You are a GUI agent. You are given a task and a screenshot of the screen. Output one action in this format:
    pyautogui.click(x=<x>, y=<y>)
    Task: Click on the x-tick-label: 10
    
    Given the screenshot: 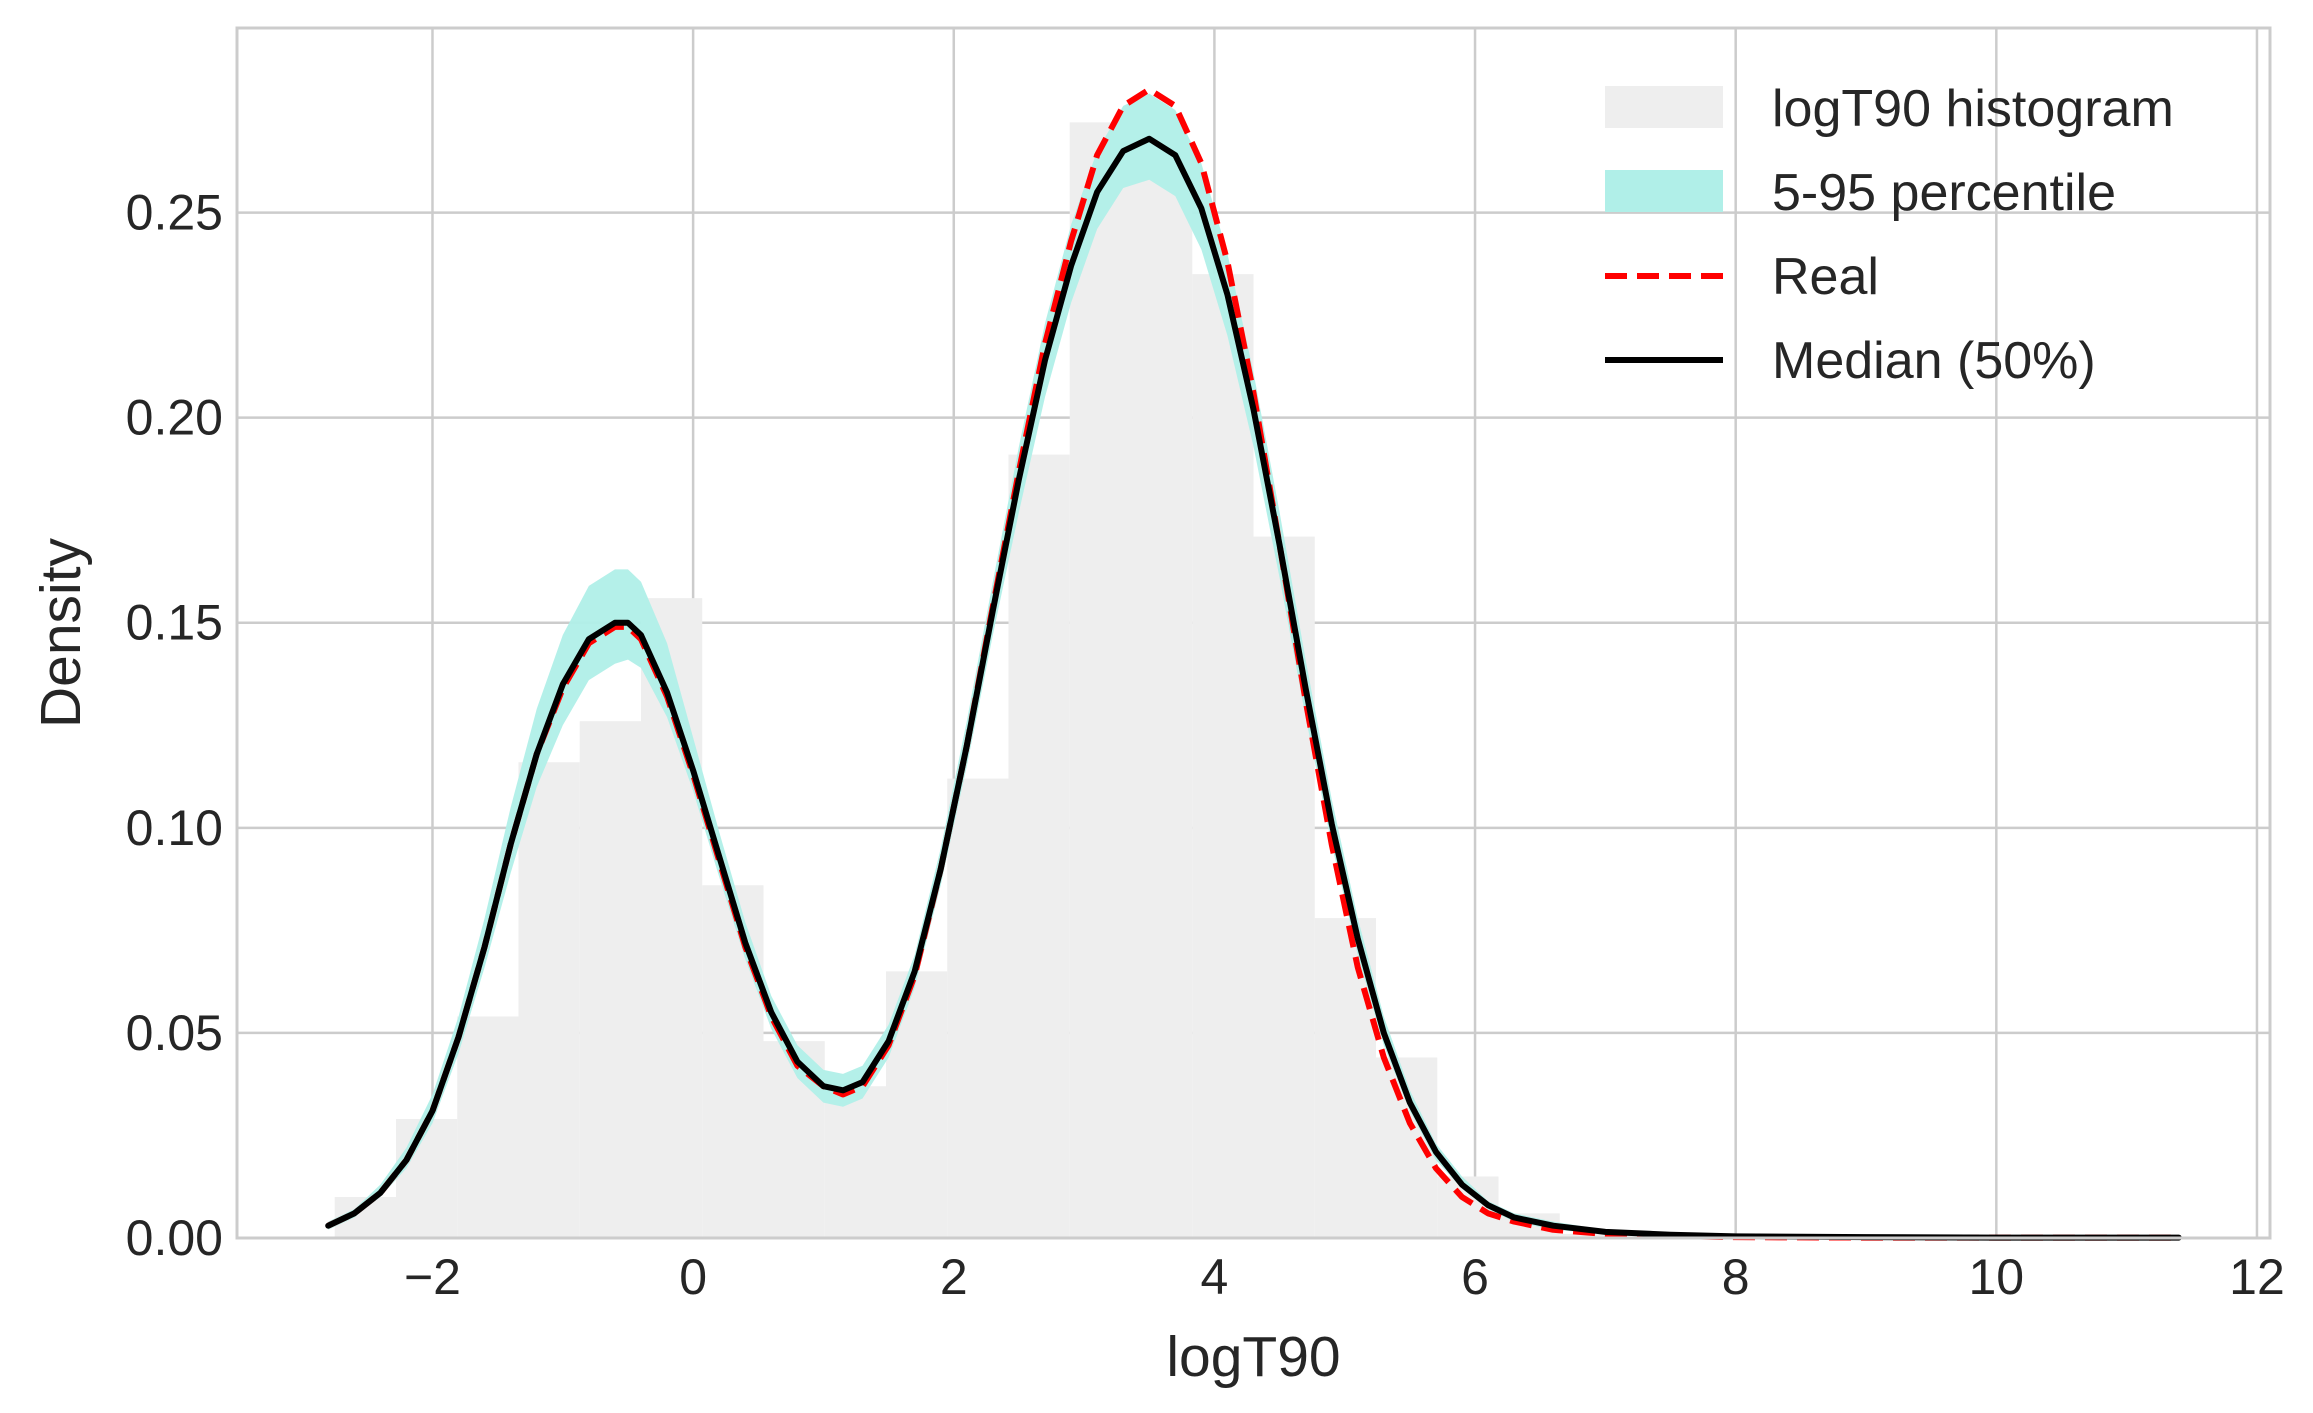 What is the action you would take?
    pyautogui.click(x=1997, y=1277)
    